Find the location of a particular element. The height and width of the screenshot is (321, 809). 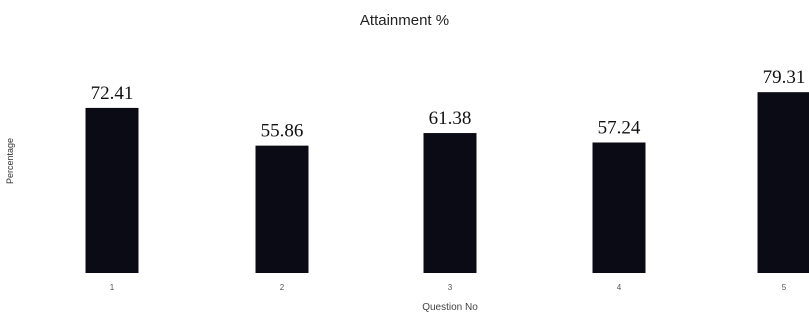

x-tick-label: 2 is located at coordinates (282, 287).